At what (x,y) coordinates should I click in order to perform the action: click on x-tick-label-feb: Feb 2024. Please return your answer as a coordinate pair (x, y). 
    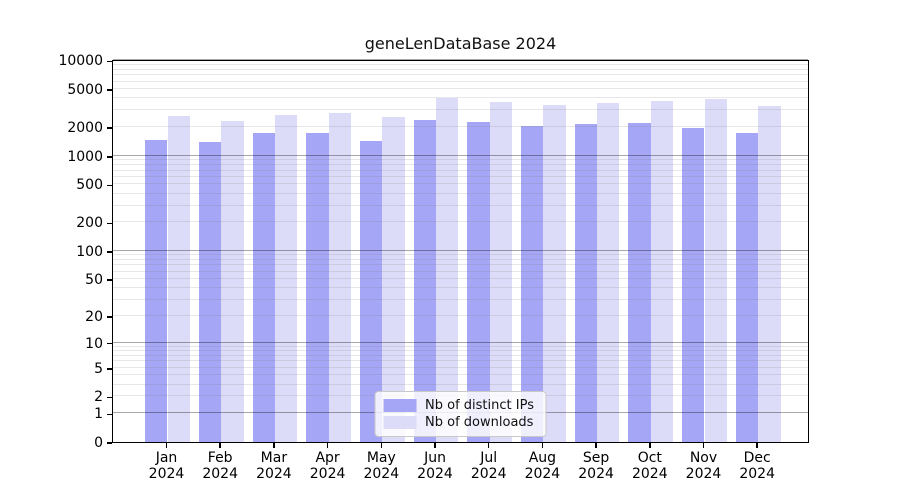
    Looking at the image, I should click on (220, 466).